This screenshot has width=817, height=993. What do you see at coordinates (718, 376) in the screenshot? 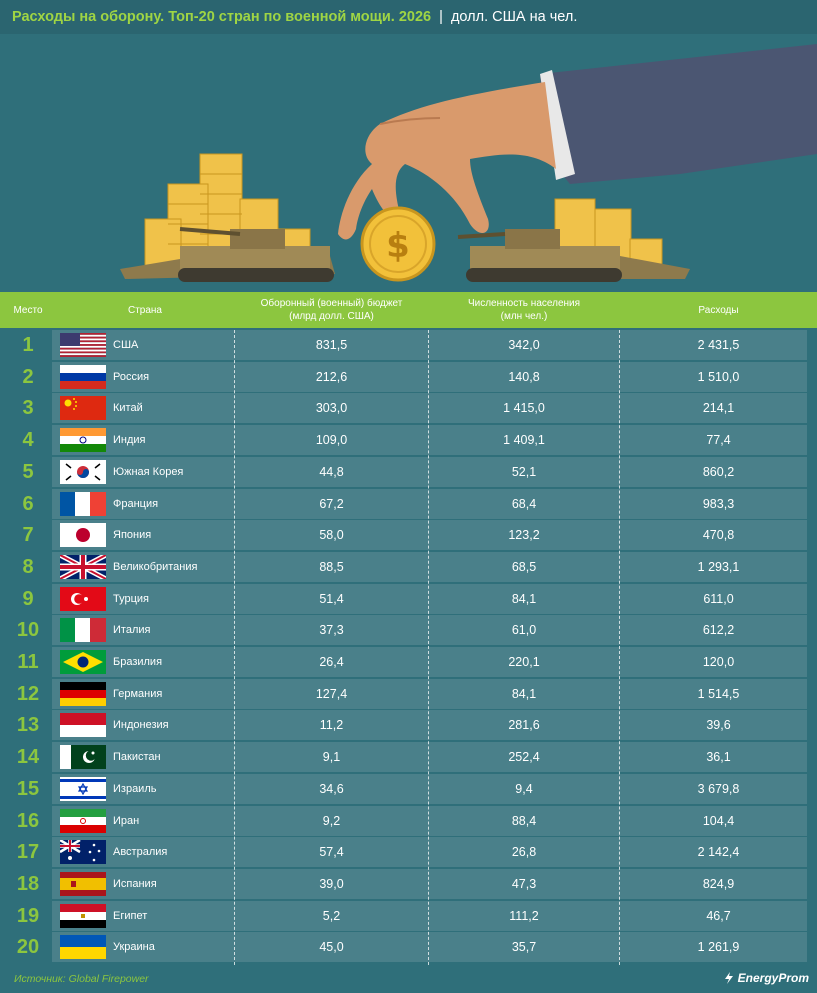
I see `spending-value: 1 510,0` at bounding box center [718, 376].